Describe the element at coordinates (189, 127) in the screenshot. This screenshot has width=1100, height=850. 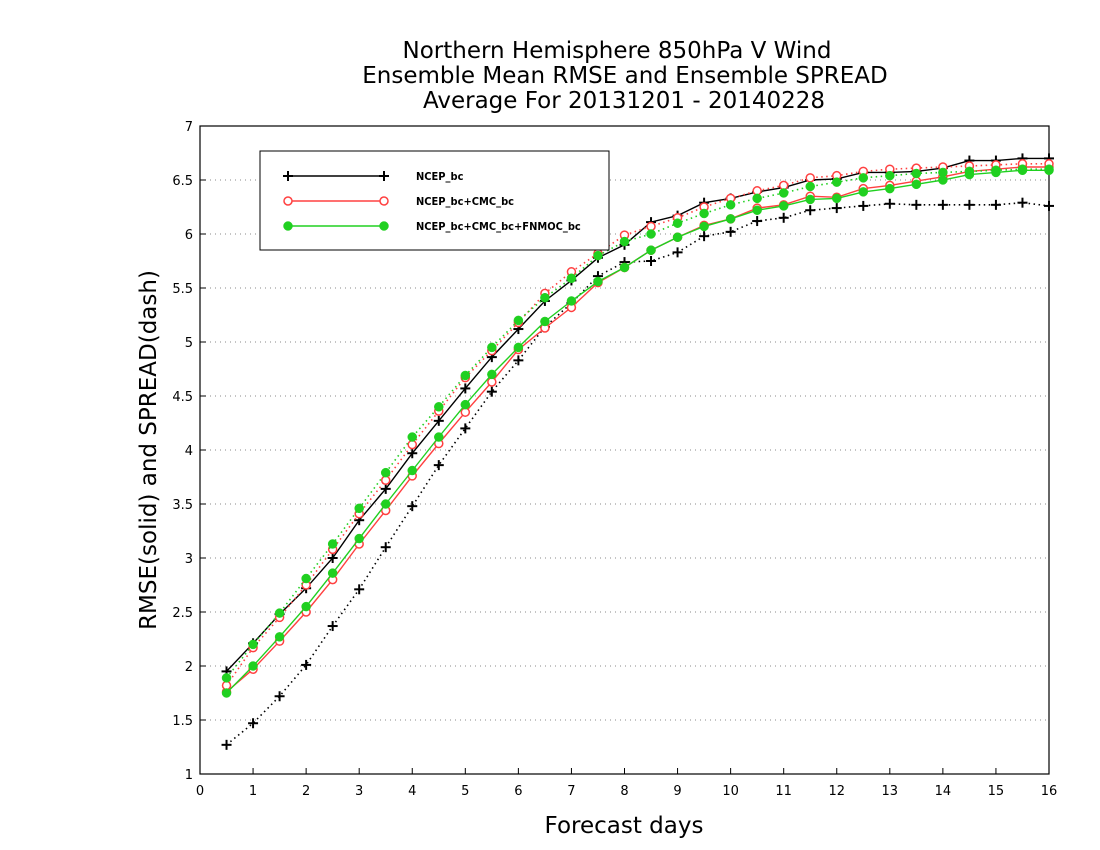
I see `y-tick-label: 7` at that location.